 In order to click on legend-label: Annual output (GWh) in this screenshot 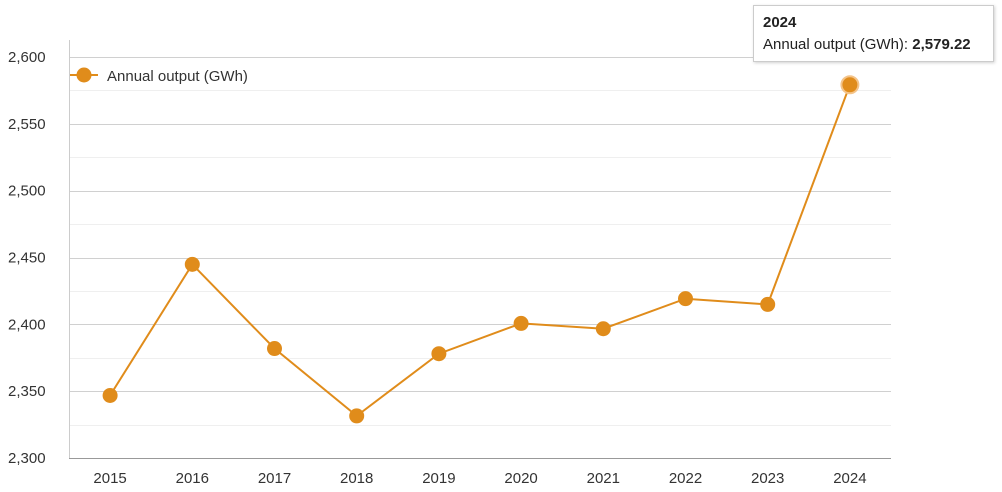, I will do `click(177, 76)`.